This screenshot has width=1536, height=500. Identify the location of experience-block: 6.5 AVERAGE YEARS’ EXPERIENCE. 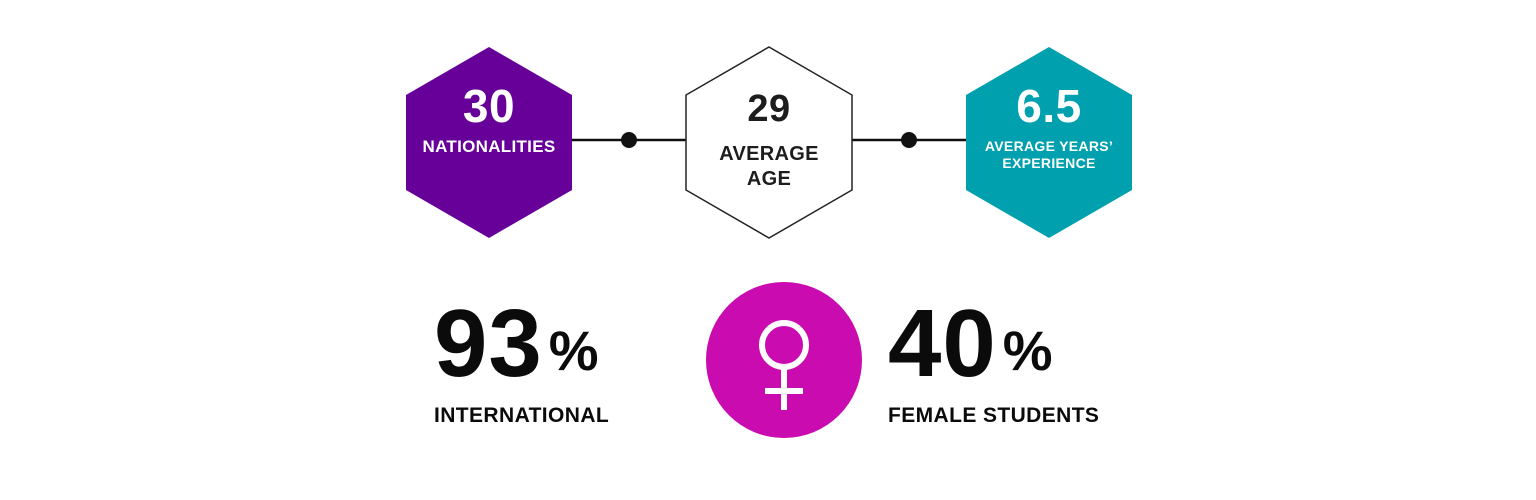
(1049, 127).